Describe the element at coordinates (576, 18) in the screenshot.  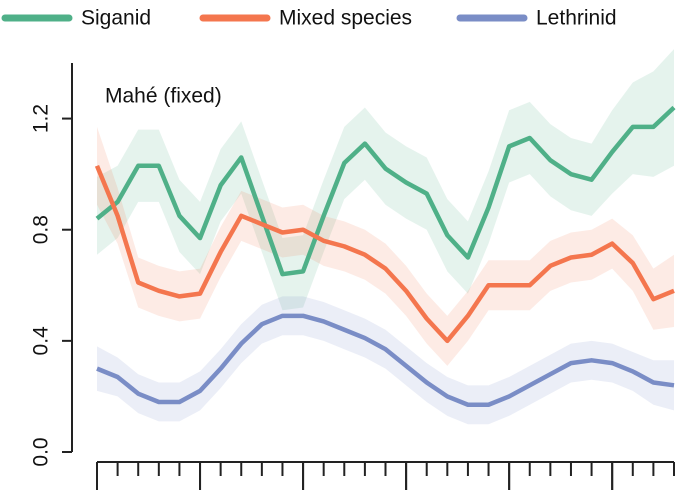
I see `legend-label: Lethrinid` at that location.